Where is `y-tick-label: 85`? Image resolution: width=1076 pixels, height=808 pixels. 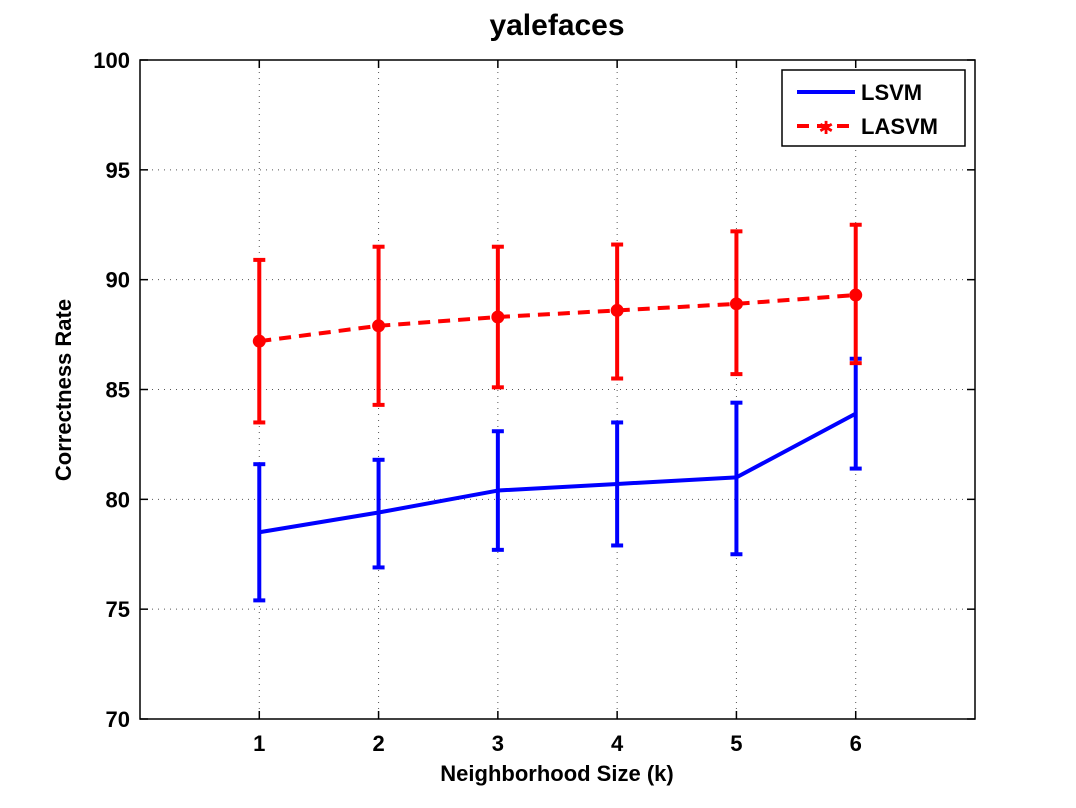 y-tick-label: 85 is located at coordinates (118, 390).